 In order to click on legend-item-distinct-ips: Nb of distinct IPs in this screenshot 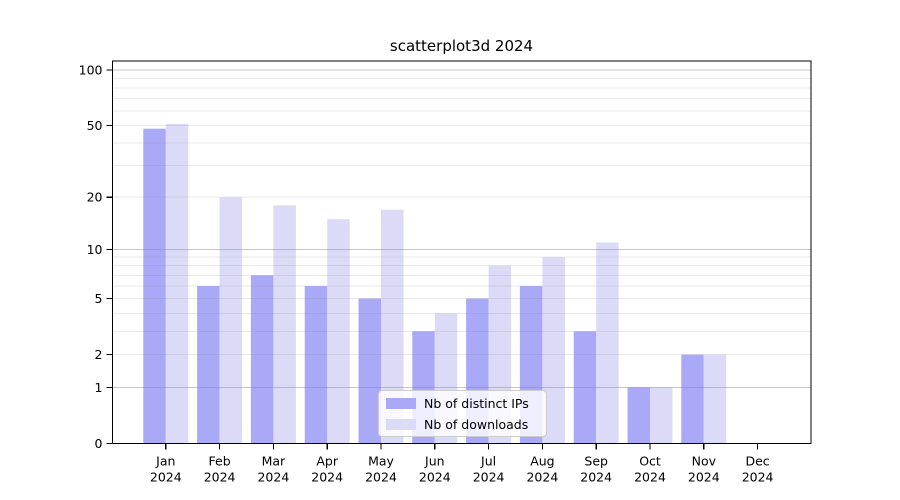, I will do `click(466, 403)`.